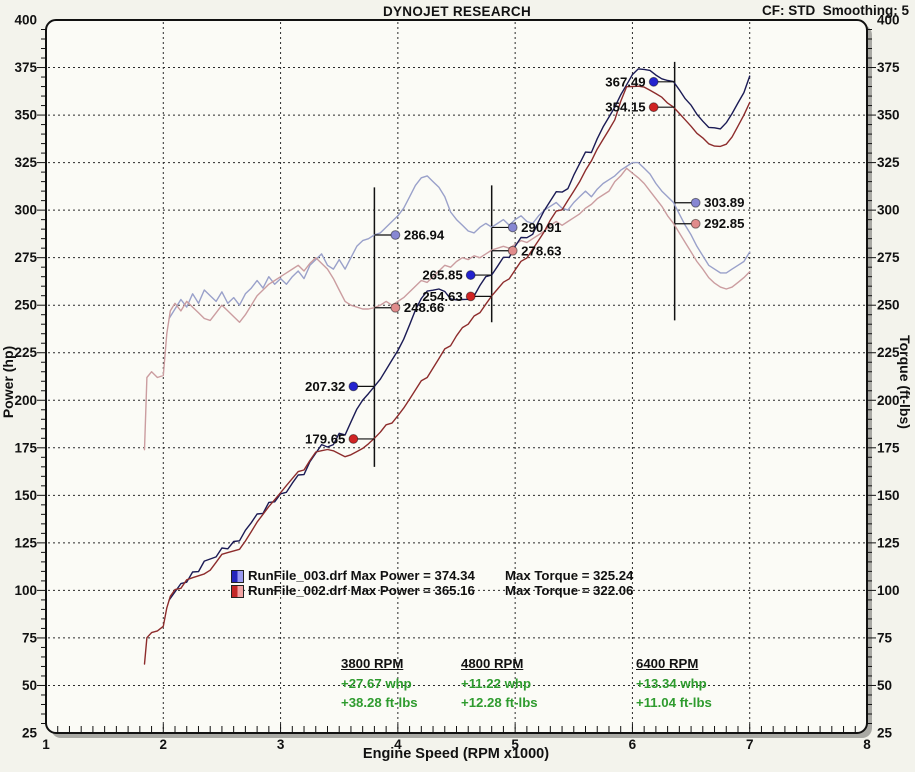 This screenshot has width=915, height=772. I want to click on y-axis-tick-label-right: 125, so click(888, 542).